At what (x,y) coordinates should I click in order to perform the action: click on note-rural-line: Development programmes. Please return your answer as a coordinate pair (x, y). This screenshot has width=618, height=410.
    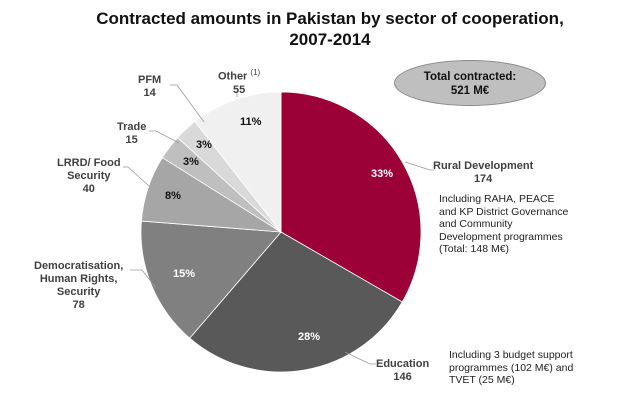
    Looking at the image, I should click on (501, 236).